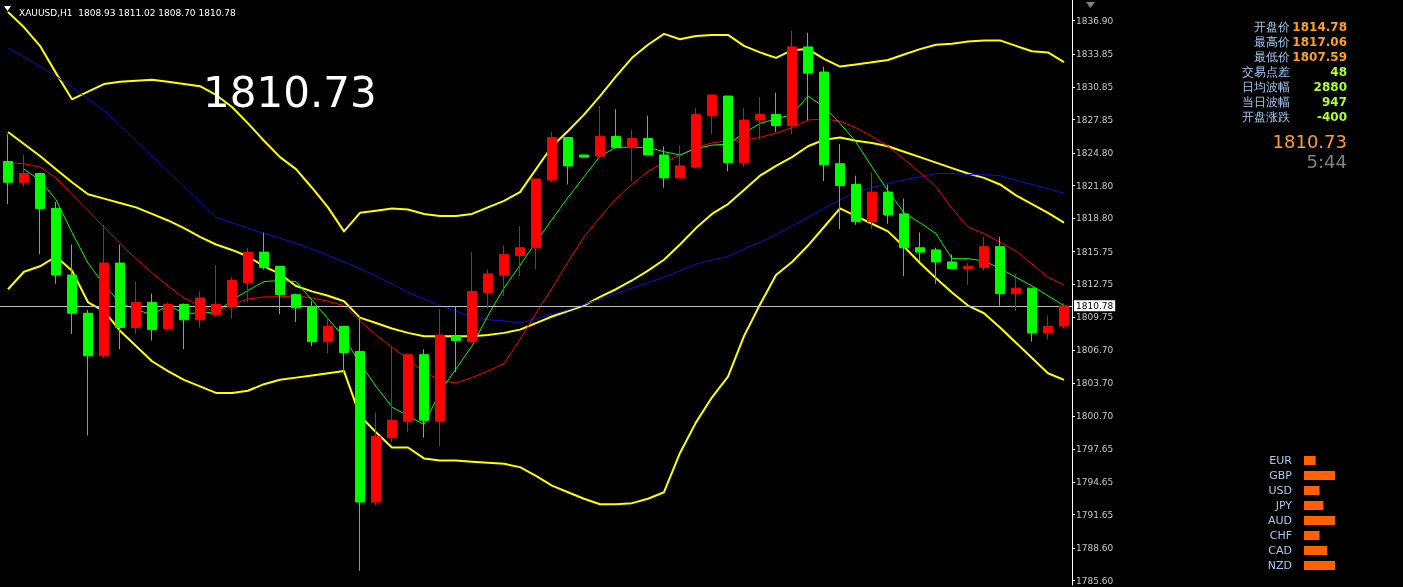  What do you see at coordinates (1326, 161) in the screenshot?
I see `text: 5:44` at bounding box center [1326, 161].